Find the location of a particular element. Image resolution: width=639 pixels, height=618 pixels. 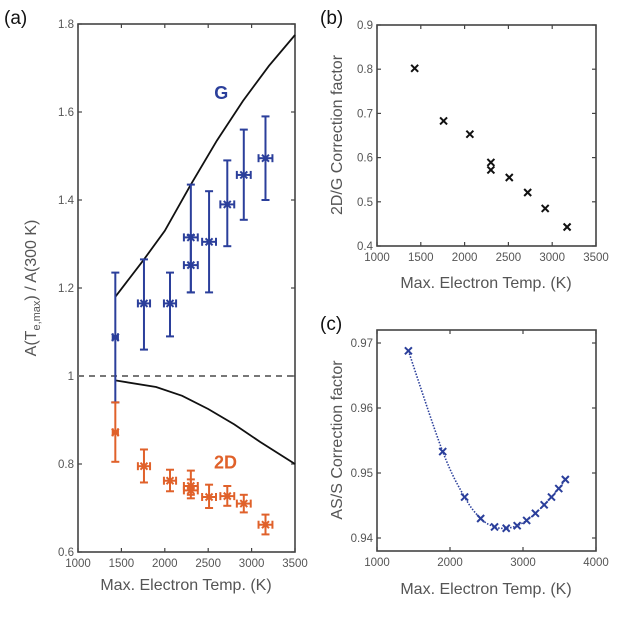

panel-a-xtick-label: 3500 is located at coordinates (295, 564).